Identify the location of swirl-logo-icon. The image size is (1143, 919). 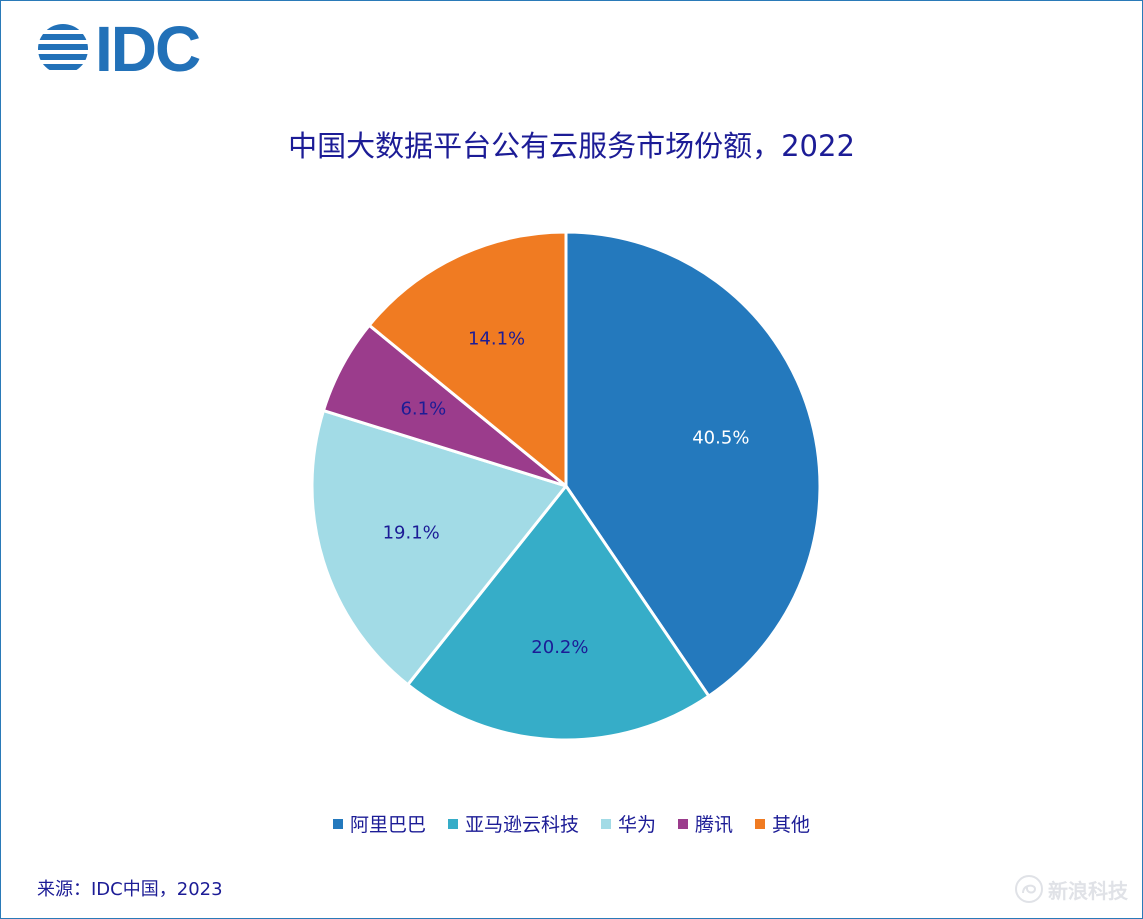
(1029, 889).